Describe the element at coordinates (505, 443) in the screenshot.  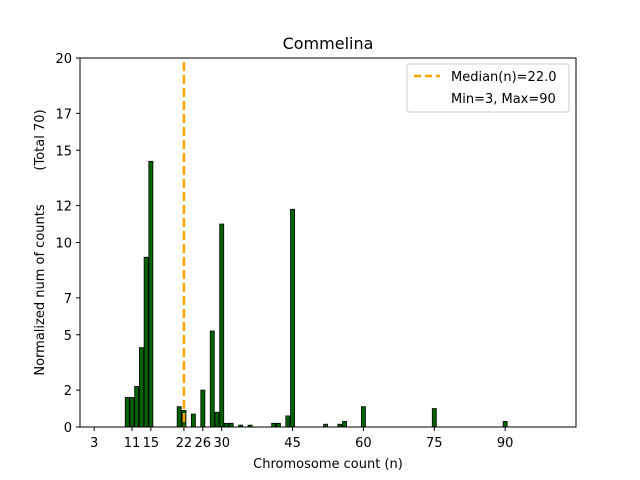
I see `x-tick-label: 90` at that location.